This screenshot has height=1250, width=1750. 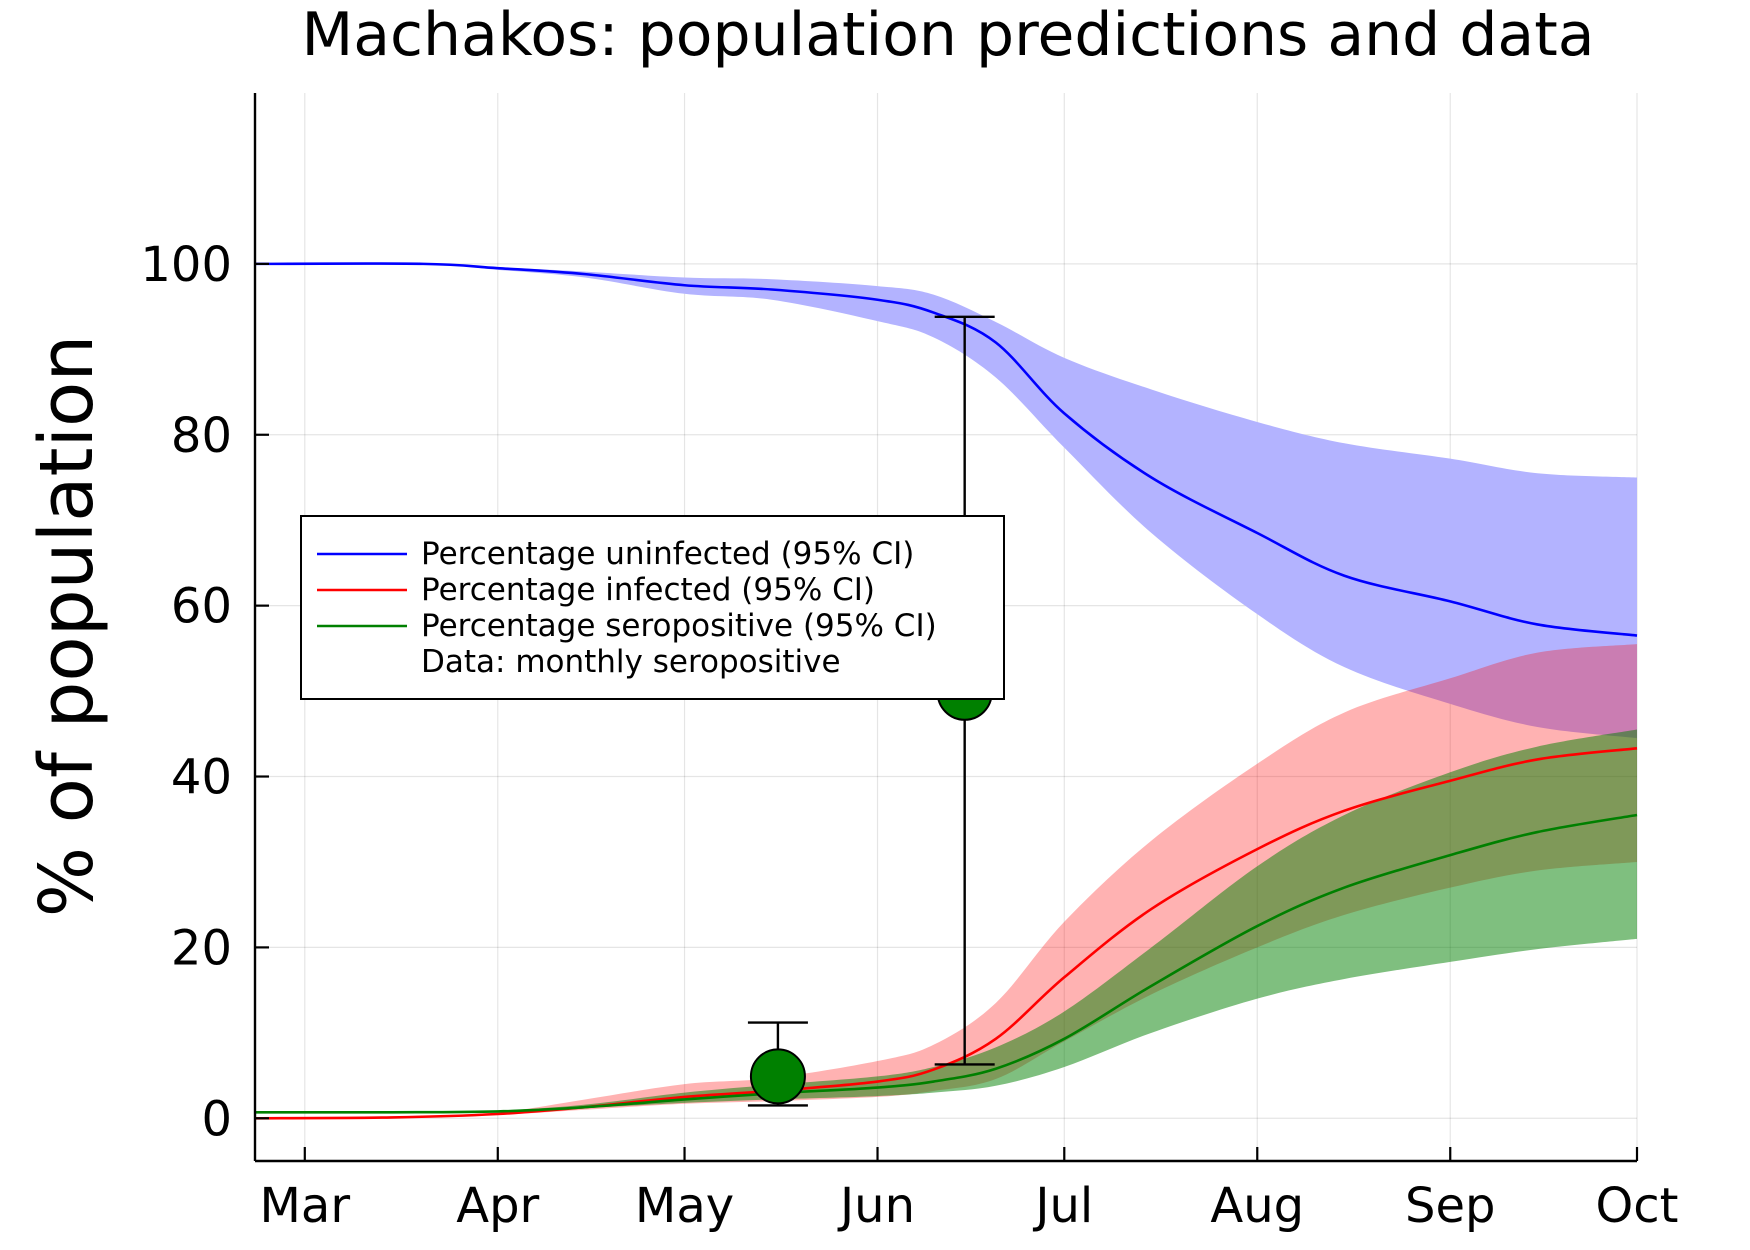 I want to click on y-tick-label: 100, so click(x=186, y=265).